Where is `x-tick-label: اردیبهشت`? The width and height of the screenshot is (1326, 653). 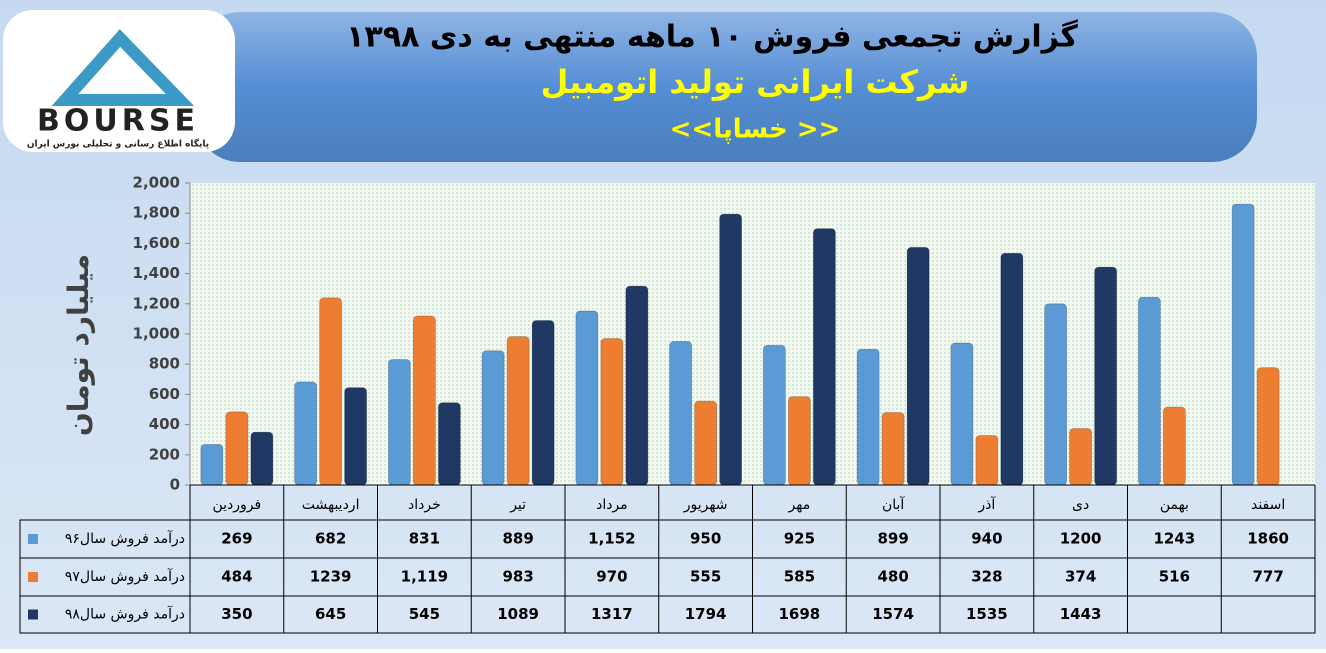
x-tick-label: اردیبهشت is located at coordinates (331, 505).